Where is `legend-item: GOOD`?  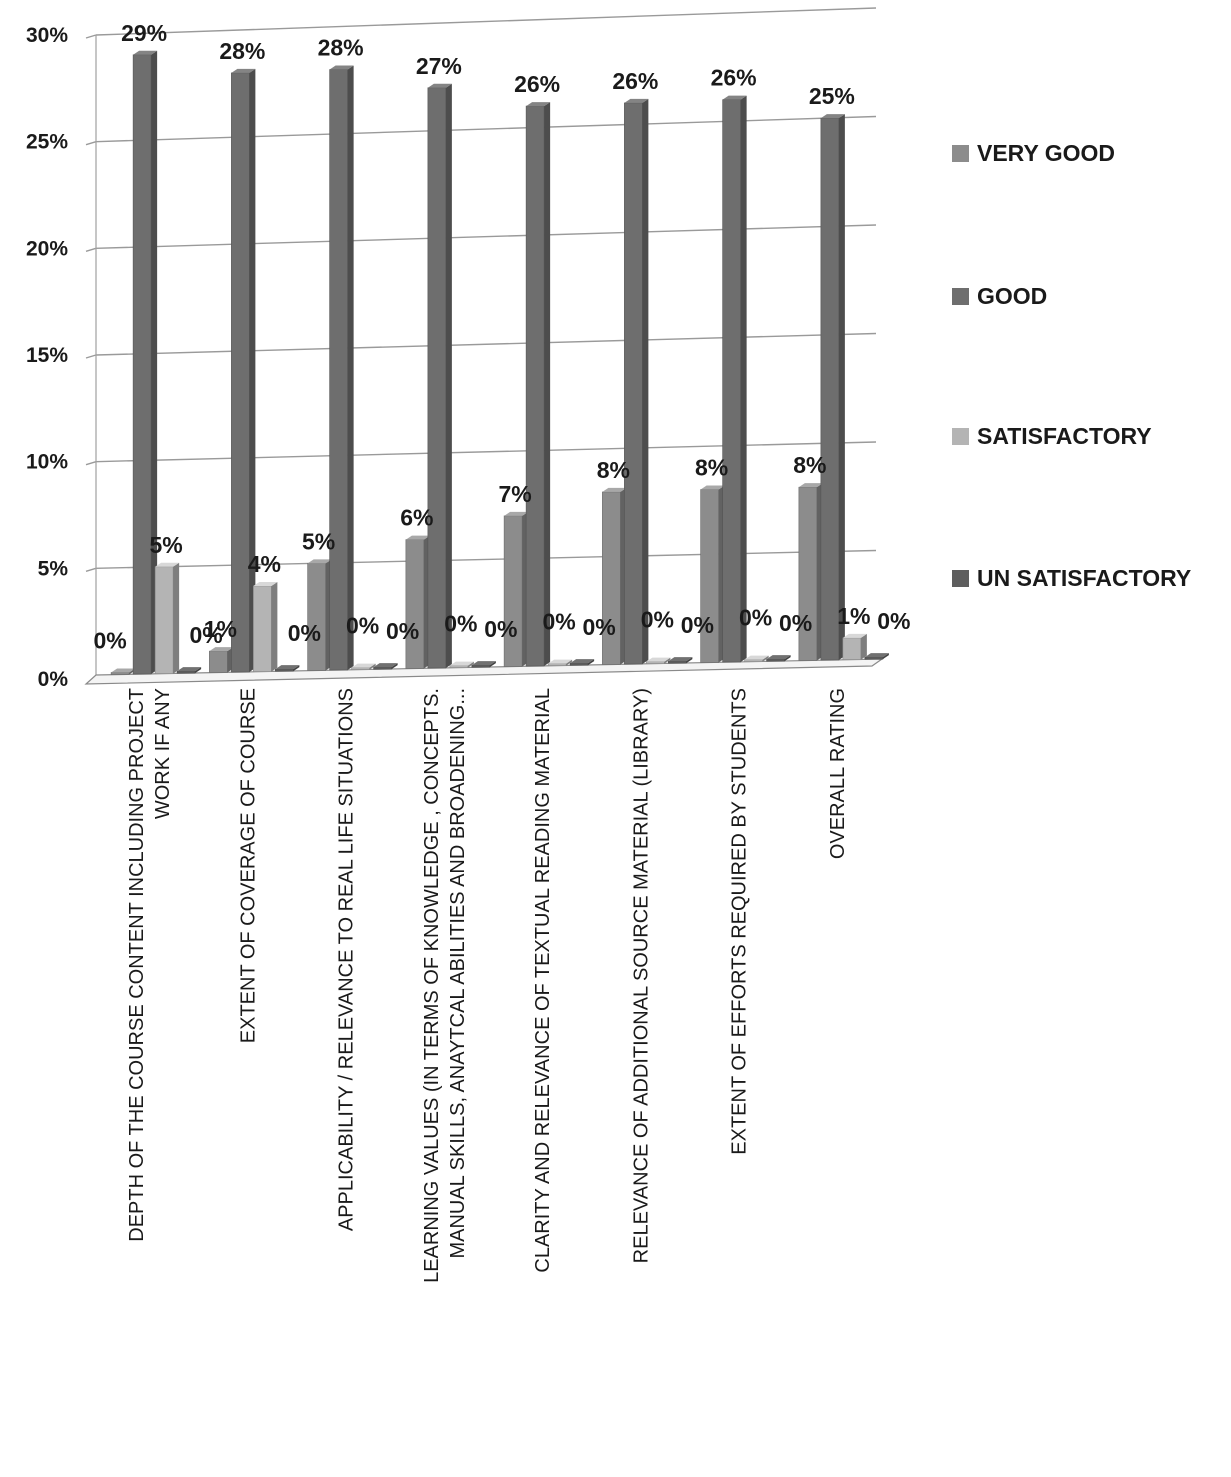 legend-item: GOOD is located at coordinates (999, 296).